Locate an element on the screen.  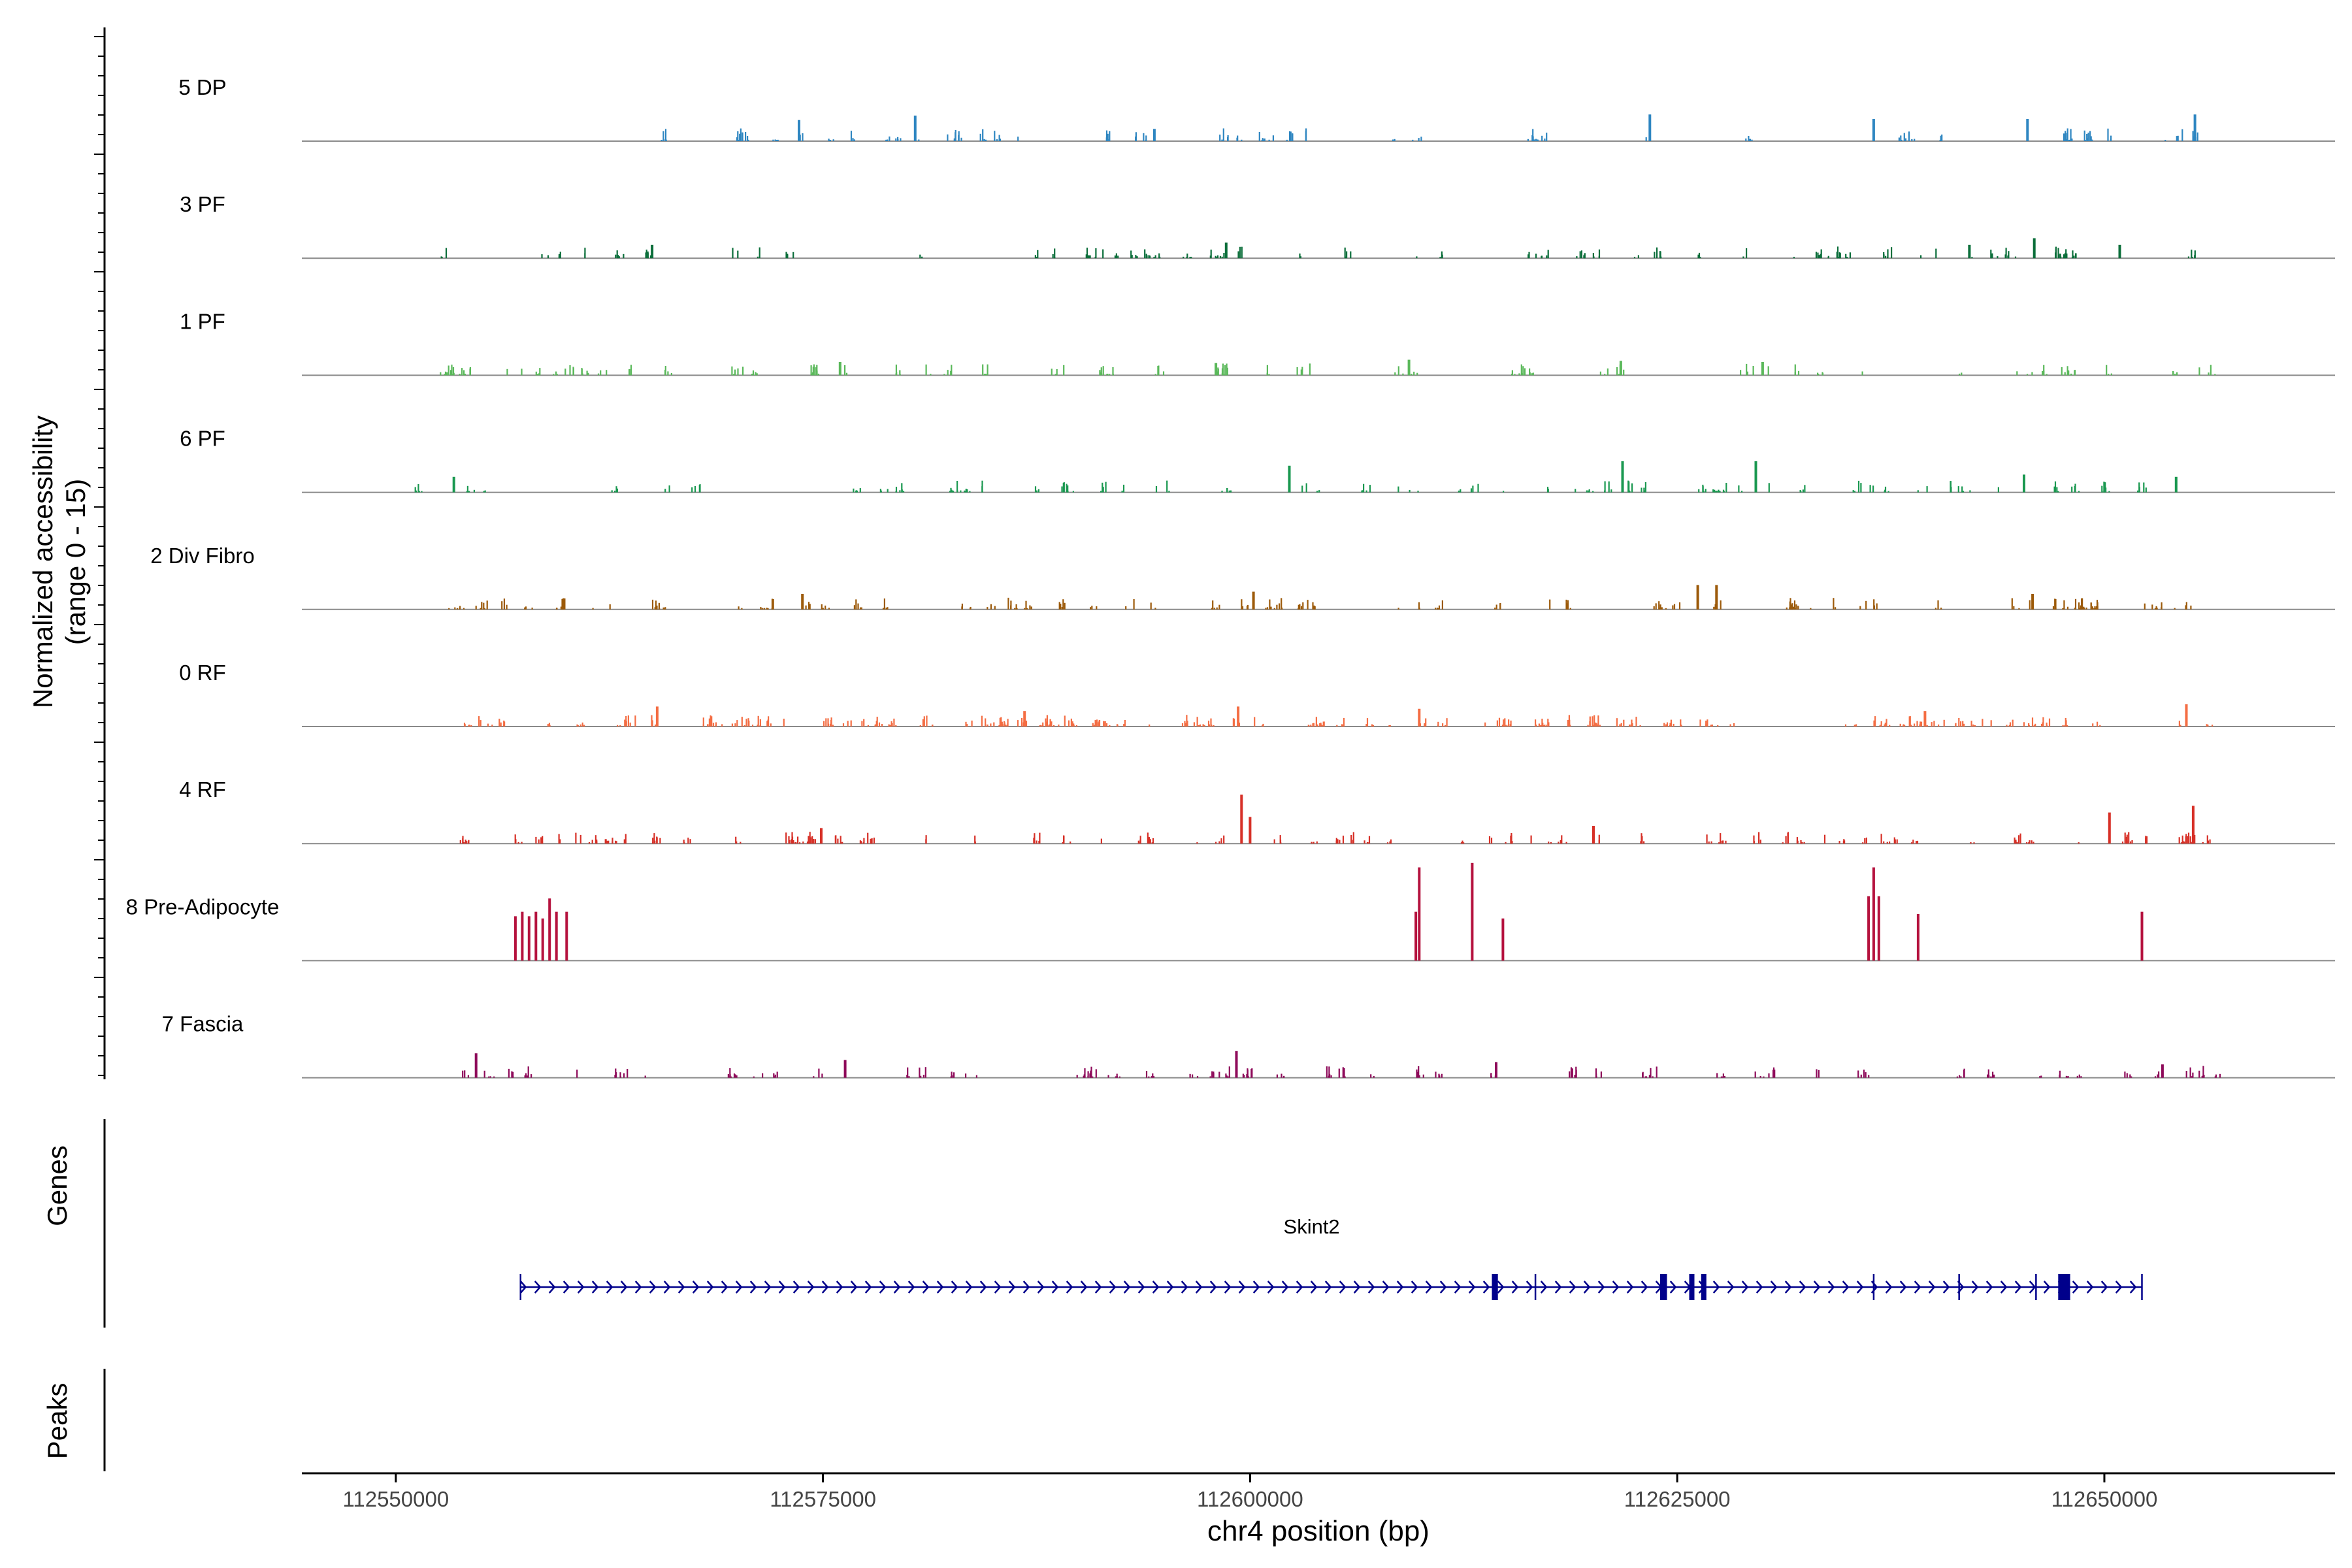
coverage-peak is located at coordinates (2195, 127).